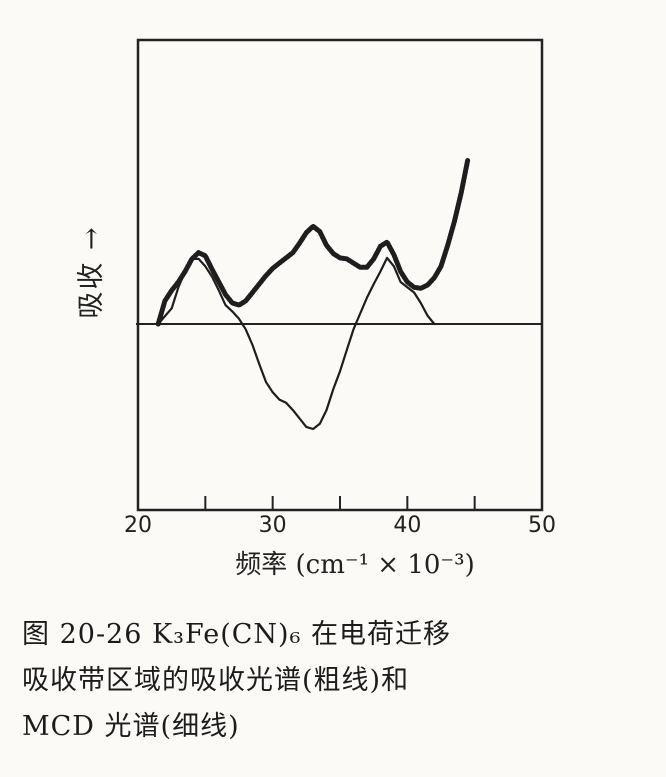 This screenshot has height=777, width=666. I want to click on x-tick-label: 40, so click(407, 525).